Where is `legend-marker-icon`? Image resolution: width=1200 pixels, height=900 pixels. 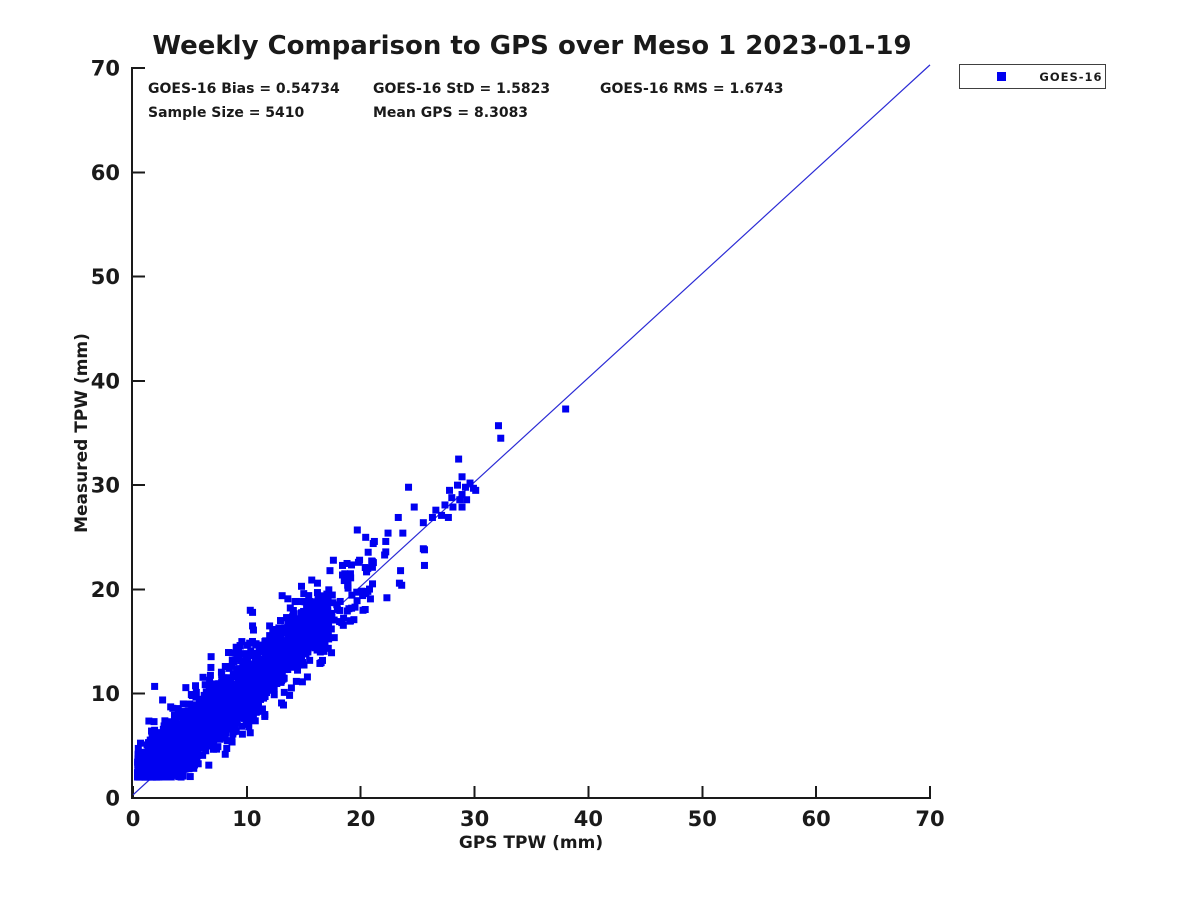 legend-marker-icon is located at coordinates (1001, 76).